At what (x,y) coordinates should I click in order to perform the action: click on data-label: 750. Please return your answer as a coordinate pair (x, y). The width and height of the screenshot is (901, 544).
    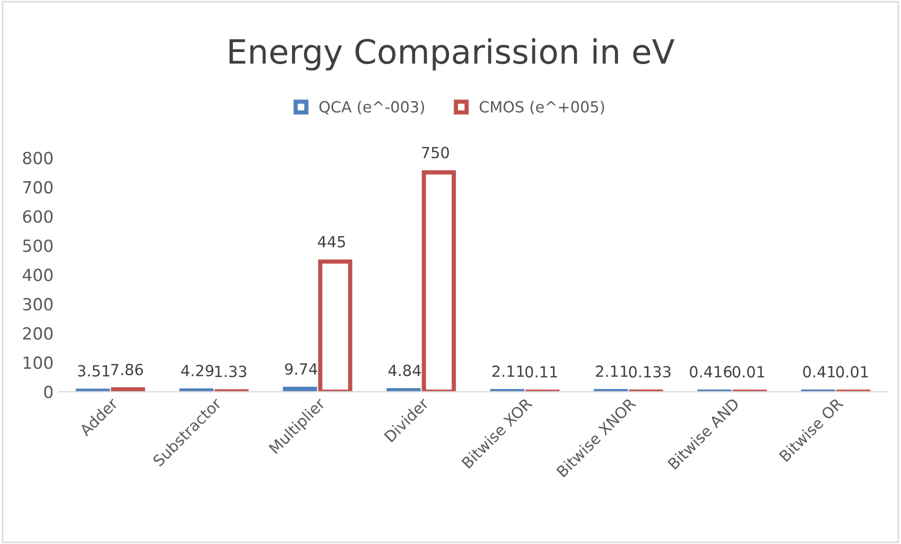
    Looking at the image, I should click on (435, 152).